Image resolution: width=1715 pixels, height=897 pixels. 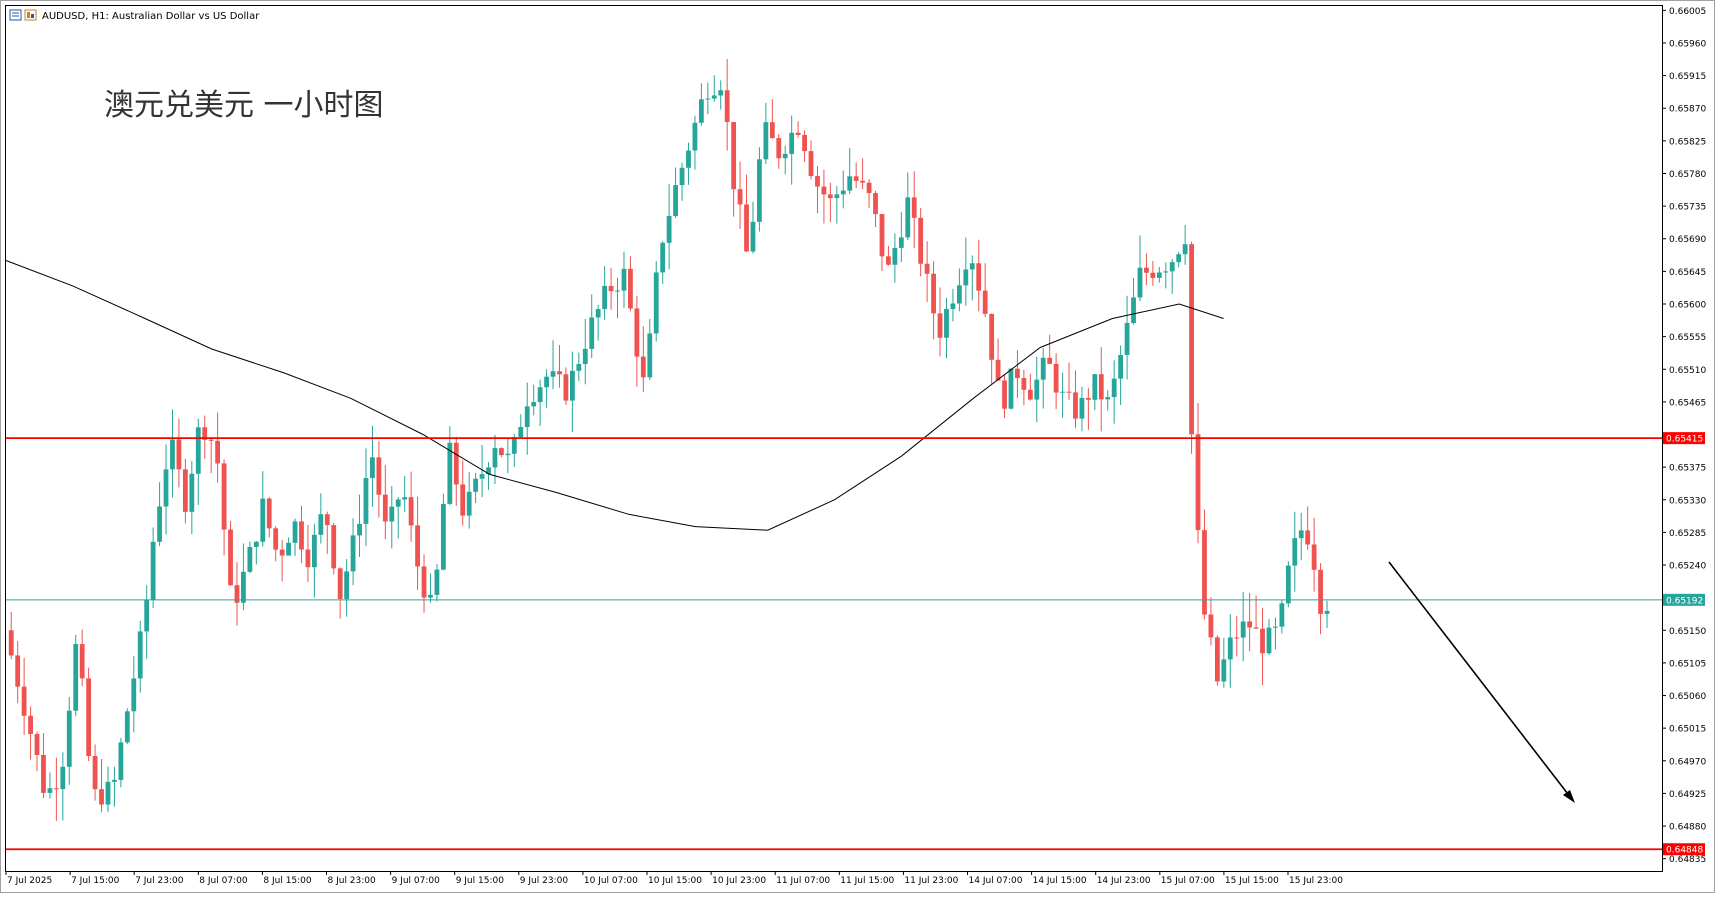 What do you see at coordinates (1687, 371) in the screenshot?
I see `y-tick-label: 0.65510` at bounding box center [1687, 371].